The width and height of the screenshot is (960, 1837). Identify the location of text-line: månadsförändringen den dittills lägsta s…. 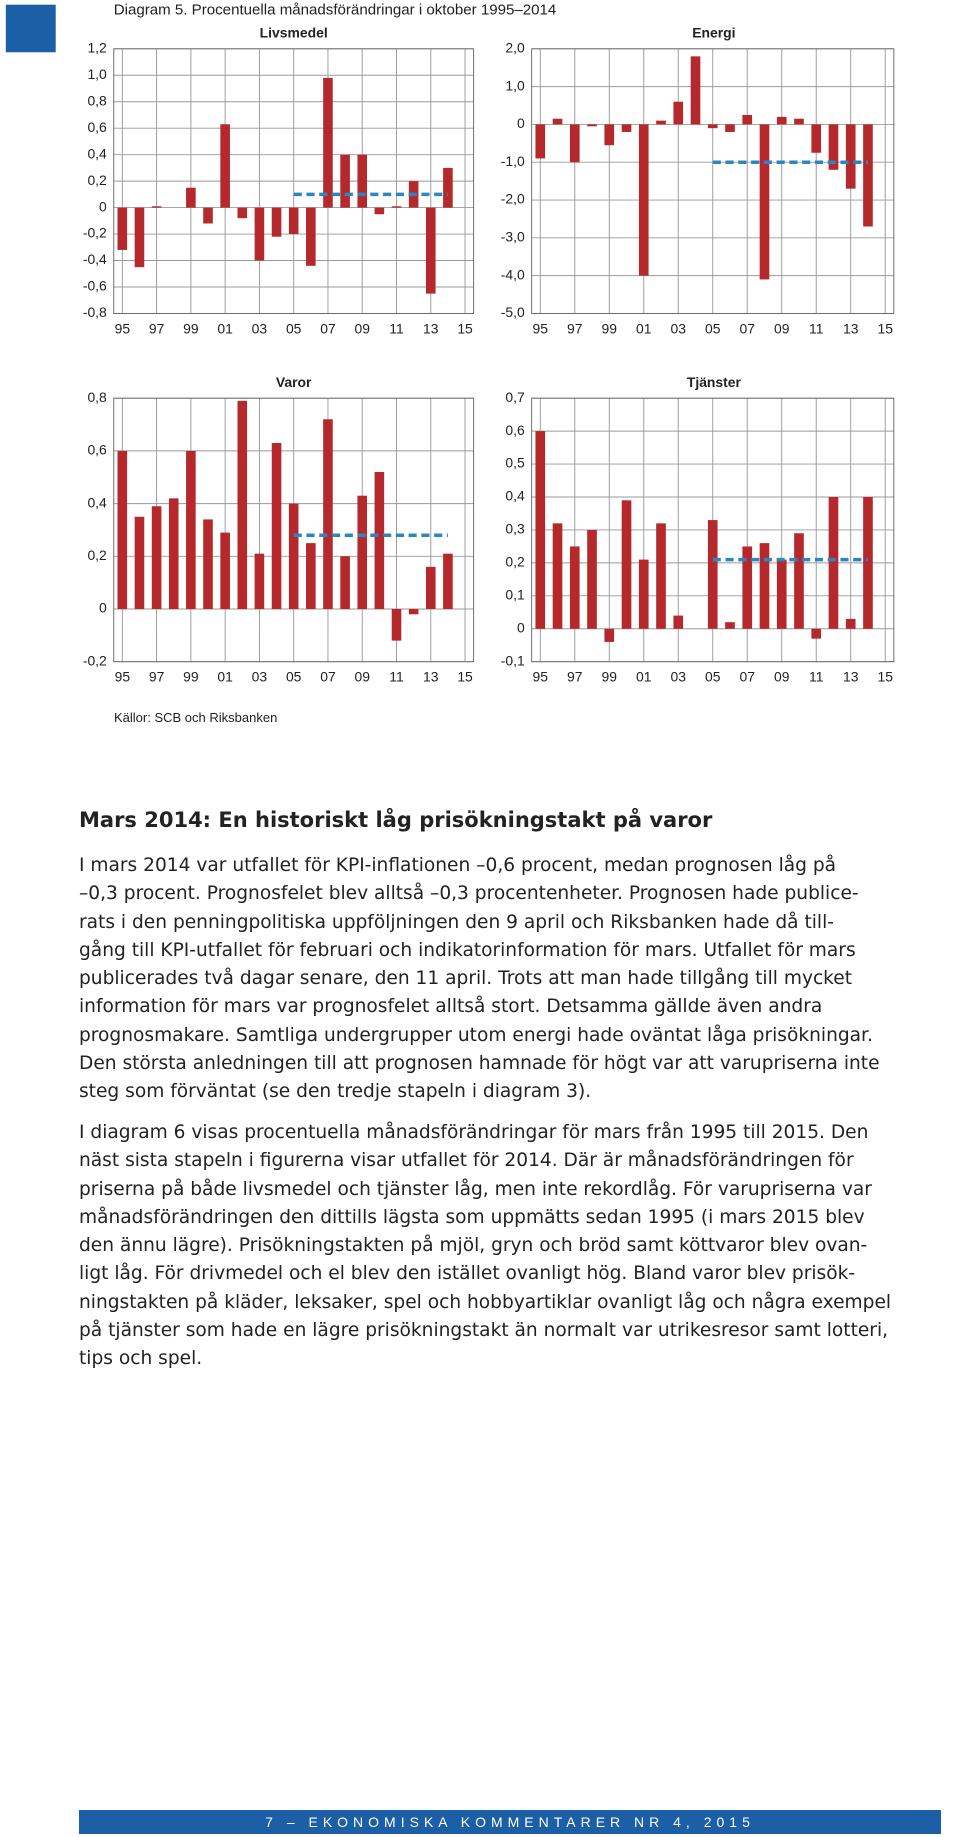
(472, 1217).